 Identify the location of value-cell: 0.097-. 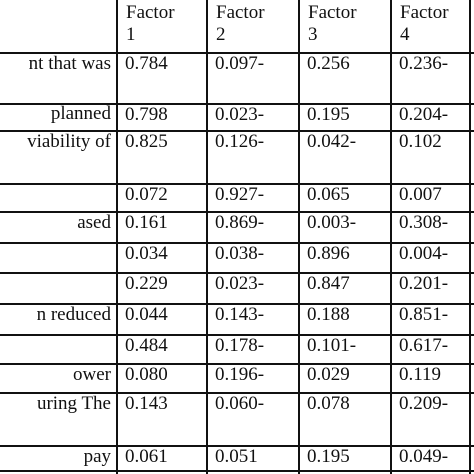
(240, 63).